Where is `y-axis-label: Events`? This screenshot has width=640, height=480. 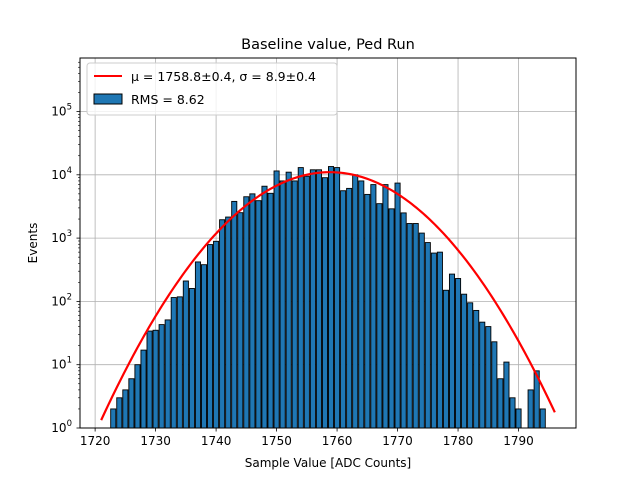
y-axis-label: Events is located at coordinates (33, 243).